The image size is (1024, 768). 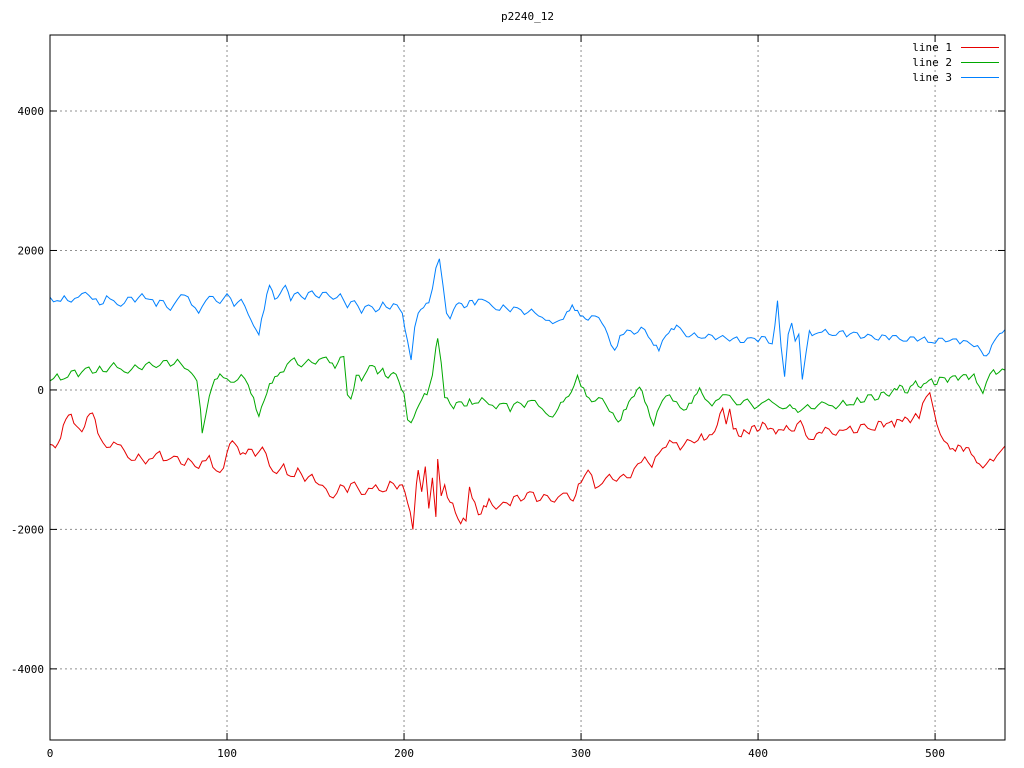 I want to click on legend-label: line 1, so click(x=932, y=47).